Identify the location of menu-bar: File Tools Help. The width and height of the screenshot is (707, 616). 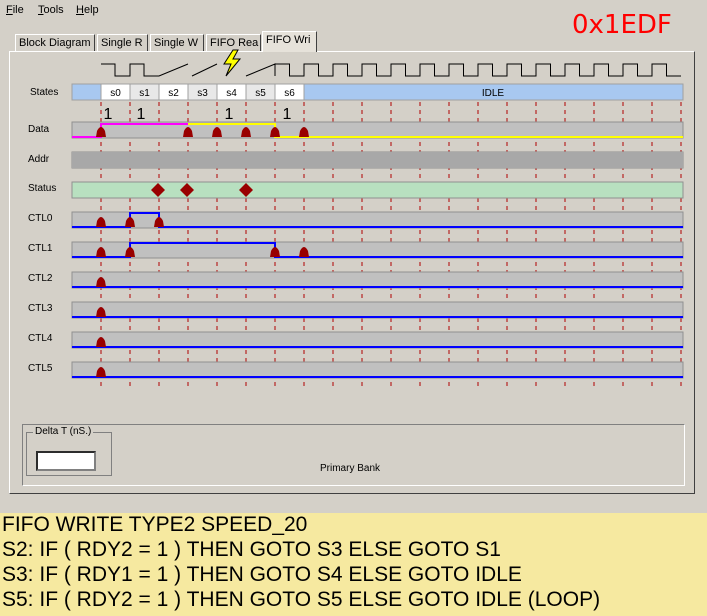
(353, 11).